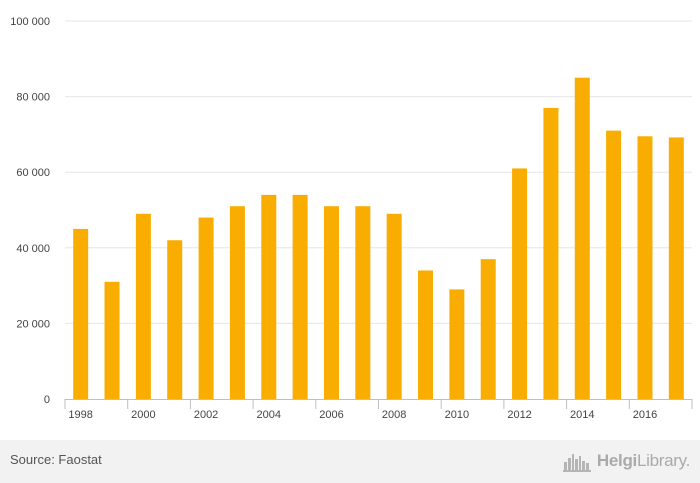 The width and height of the screenshot is (700, 483). What do you see at coordinates (56, 459) in the screenshot?
I see `source-label: Source: Faostat` at bounding box center [56, 459].